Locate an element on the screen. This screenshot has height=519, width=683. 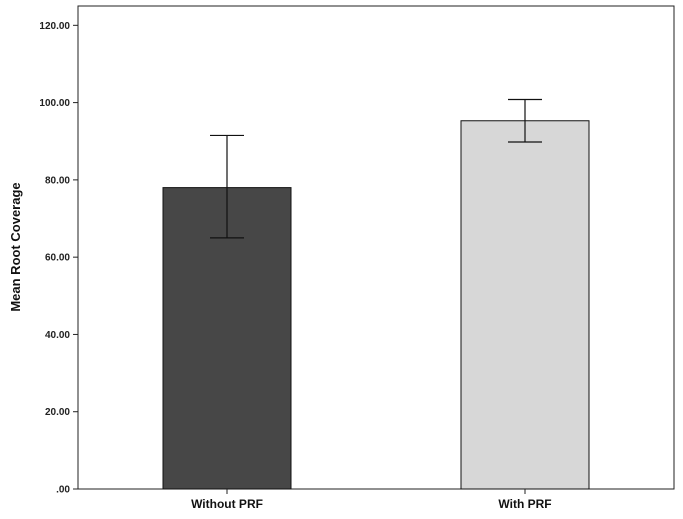
y-tick-label: .00 is located at coordinates (63, 490).